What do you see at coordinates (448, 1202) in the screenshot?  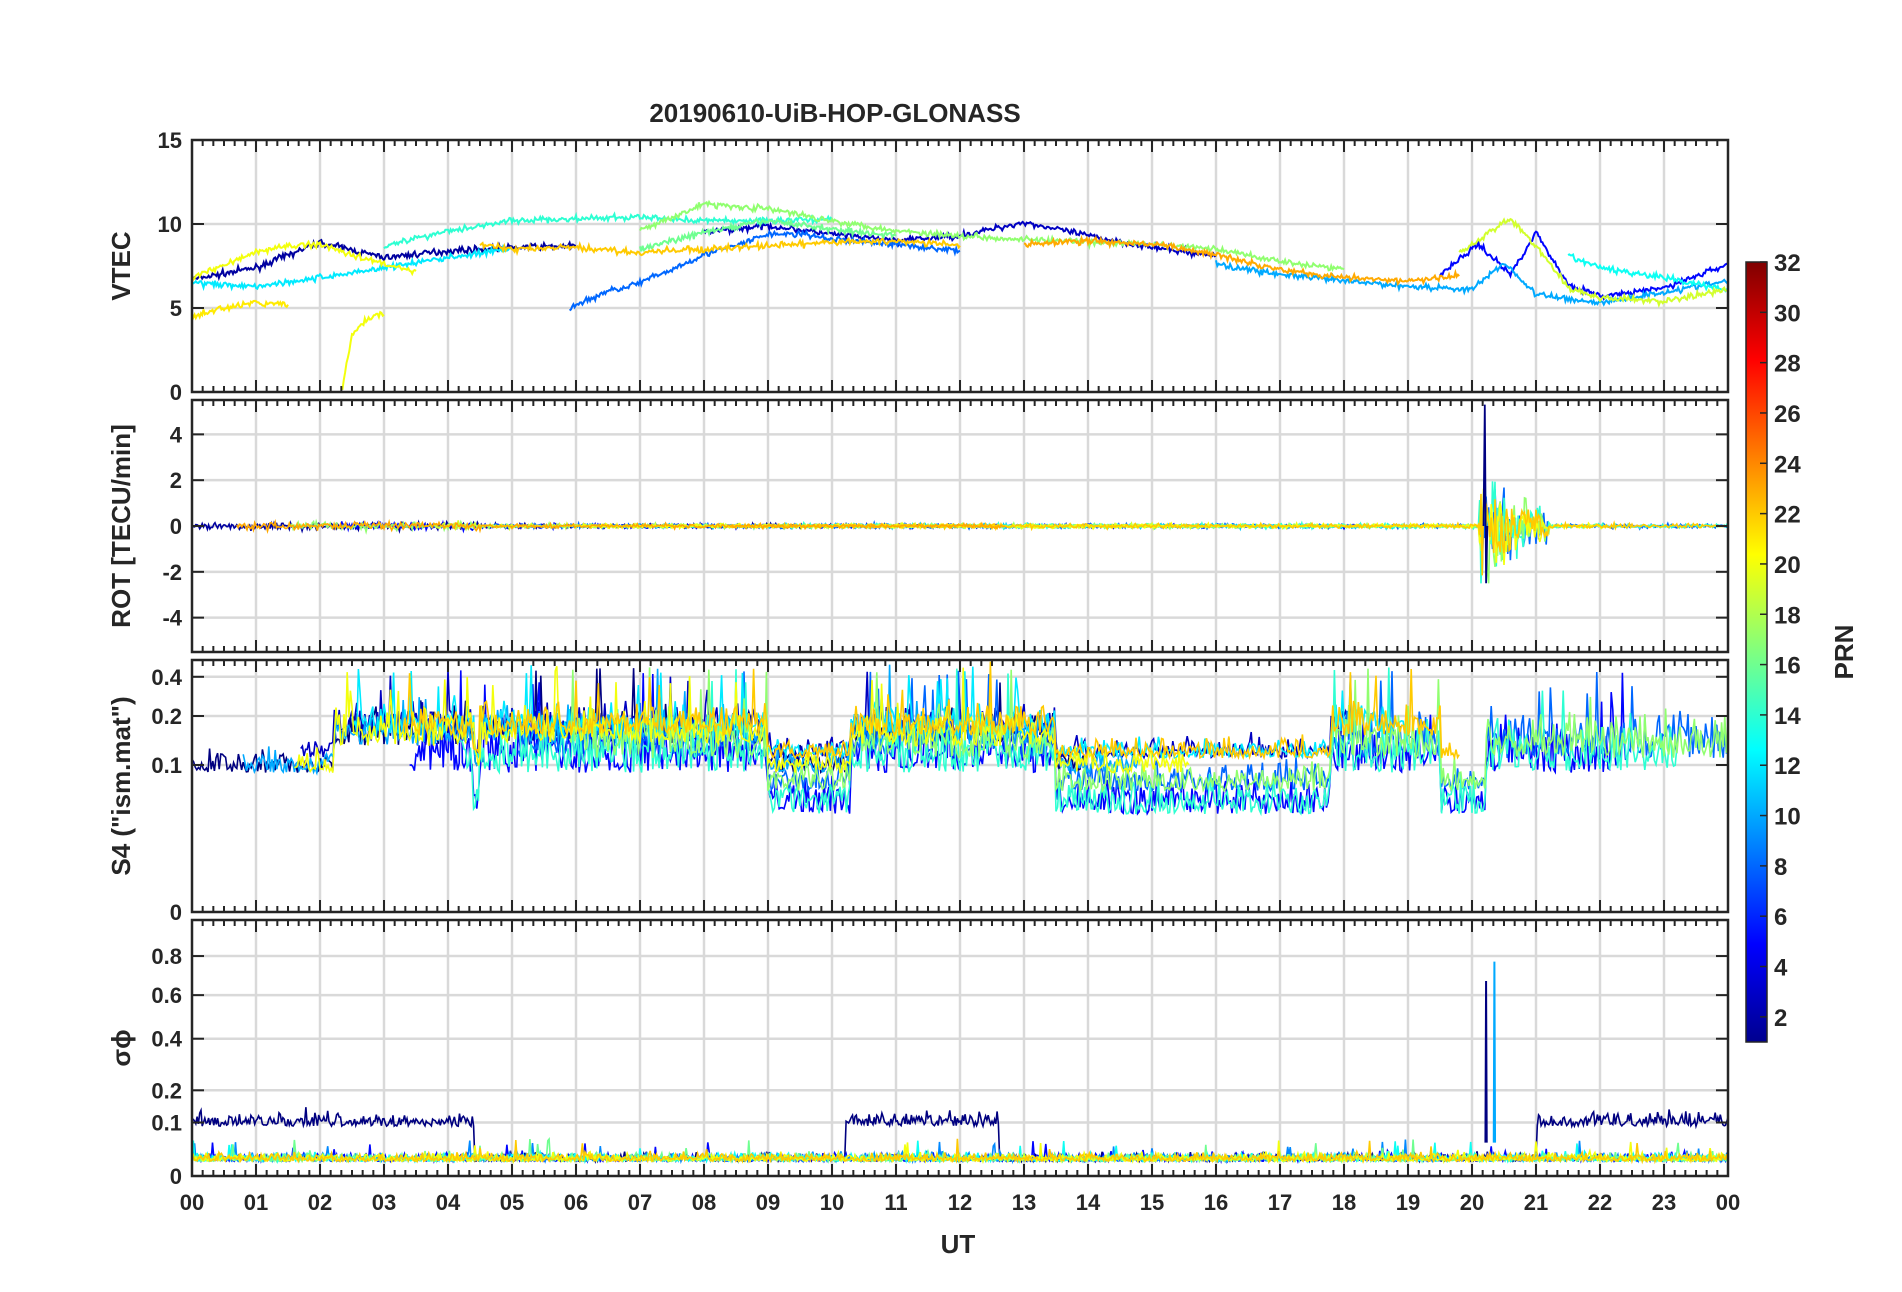 I see `x-tick-label: 04` at bounding box center [448, 1202].